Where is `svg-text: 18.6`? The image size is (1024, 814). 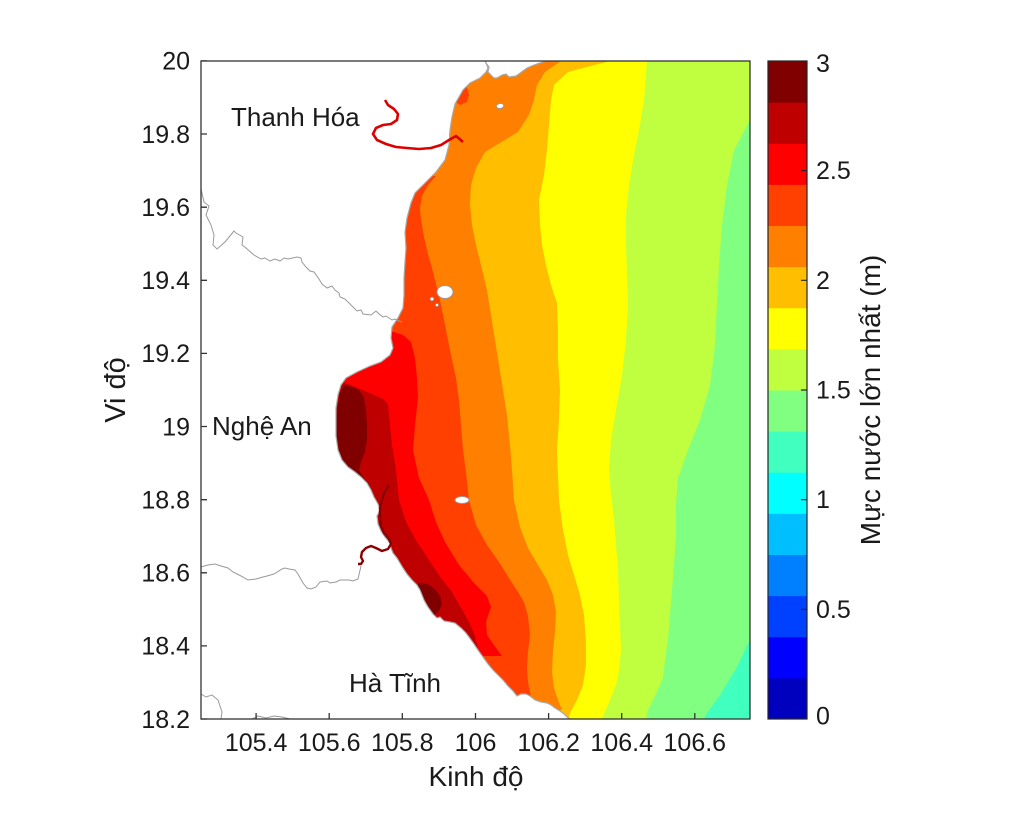
svg-text: 18.6 is located at coordinates (165, 574).